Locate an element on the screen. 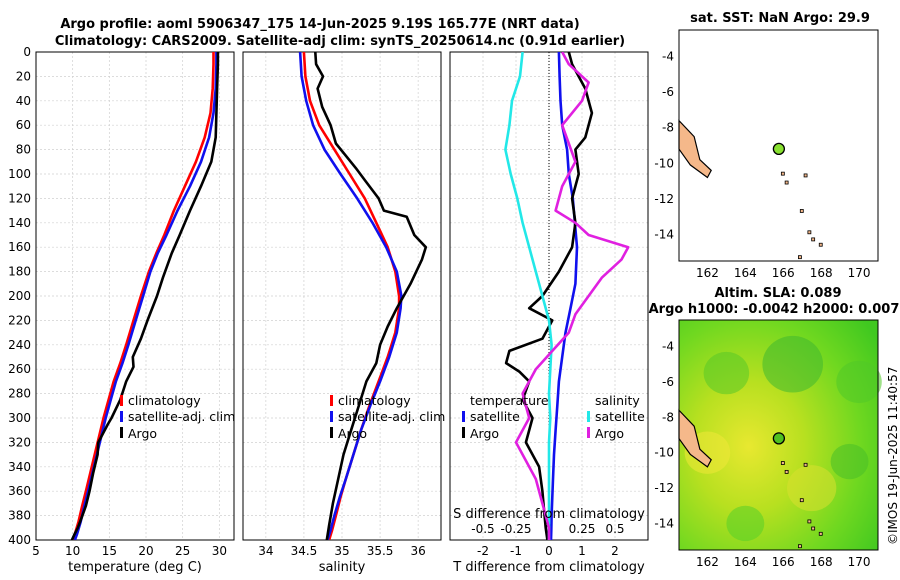  x-tick-label: 25 is located at coordinates (182, 551).